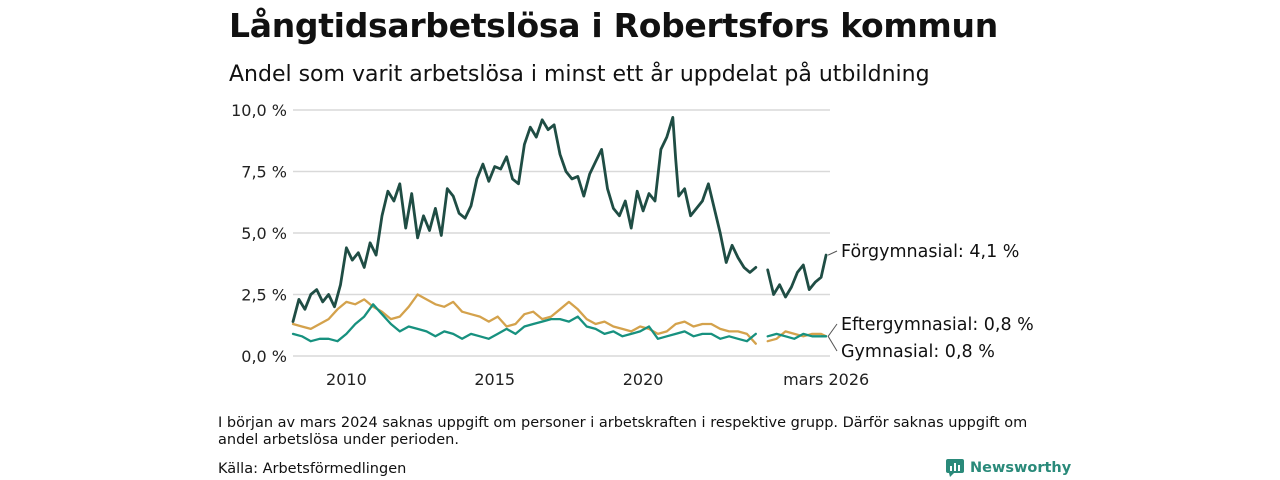  I want to click on y-tick-label: 0,0 %, so click(264, 356).